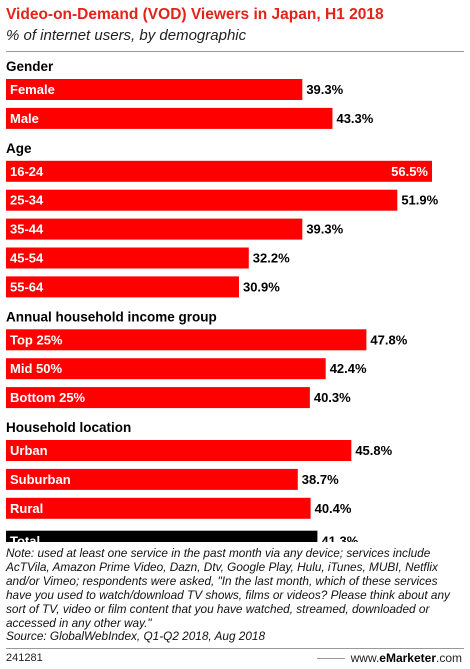  Describe the element at coordinates (126, 35) in the screenshot. I see `chart-subtitle: % of internet users, by demographic` at that location.